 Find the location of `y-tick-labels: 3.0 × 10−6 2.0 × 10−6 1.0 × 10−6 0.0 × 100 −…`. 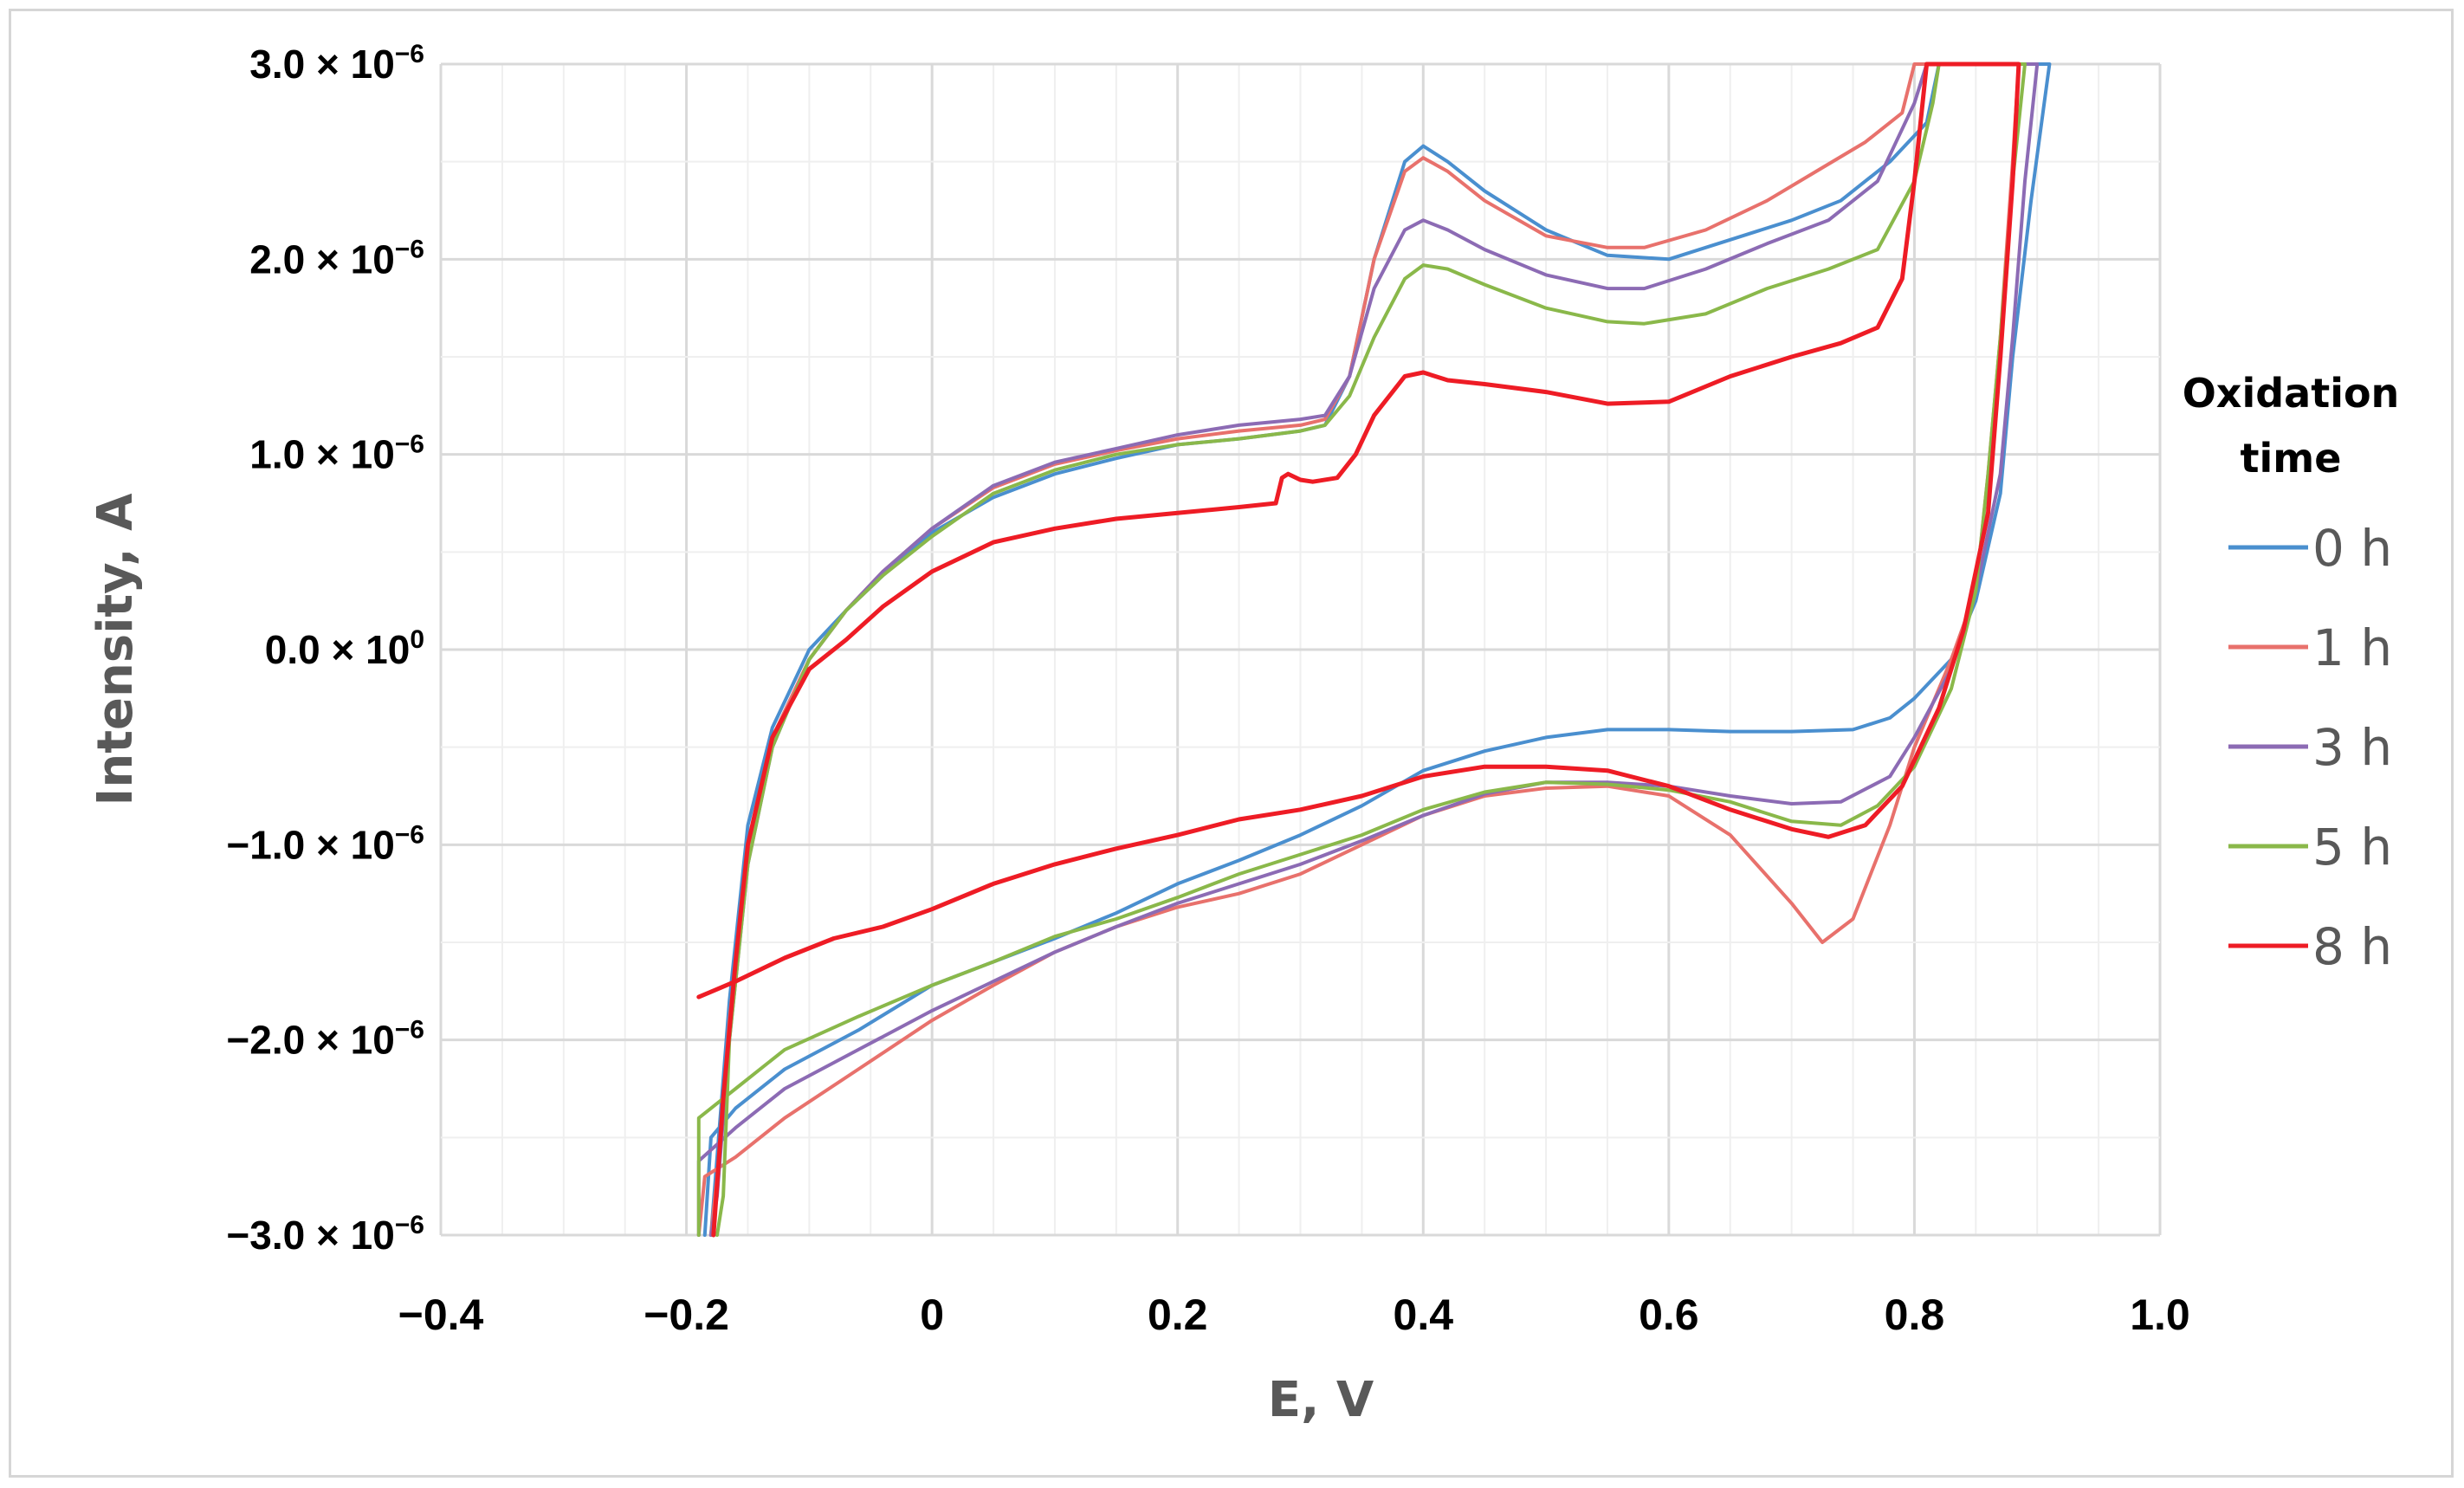

y-tick-labels: 3.0 × 10−6 2.0 × 10−6 1.0 × 10−6 0.0 × 100 −… is located at coordinates (325, 649).